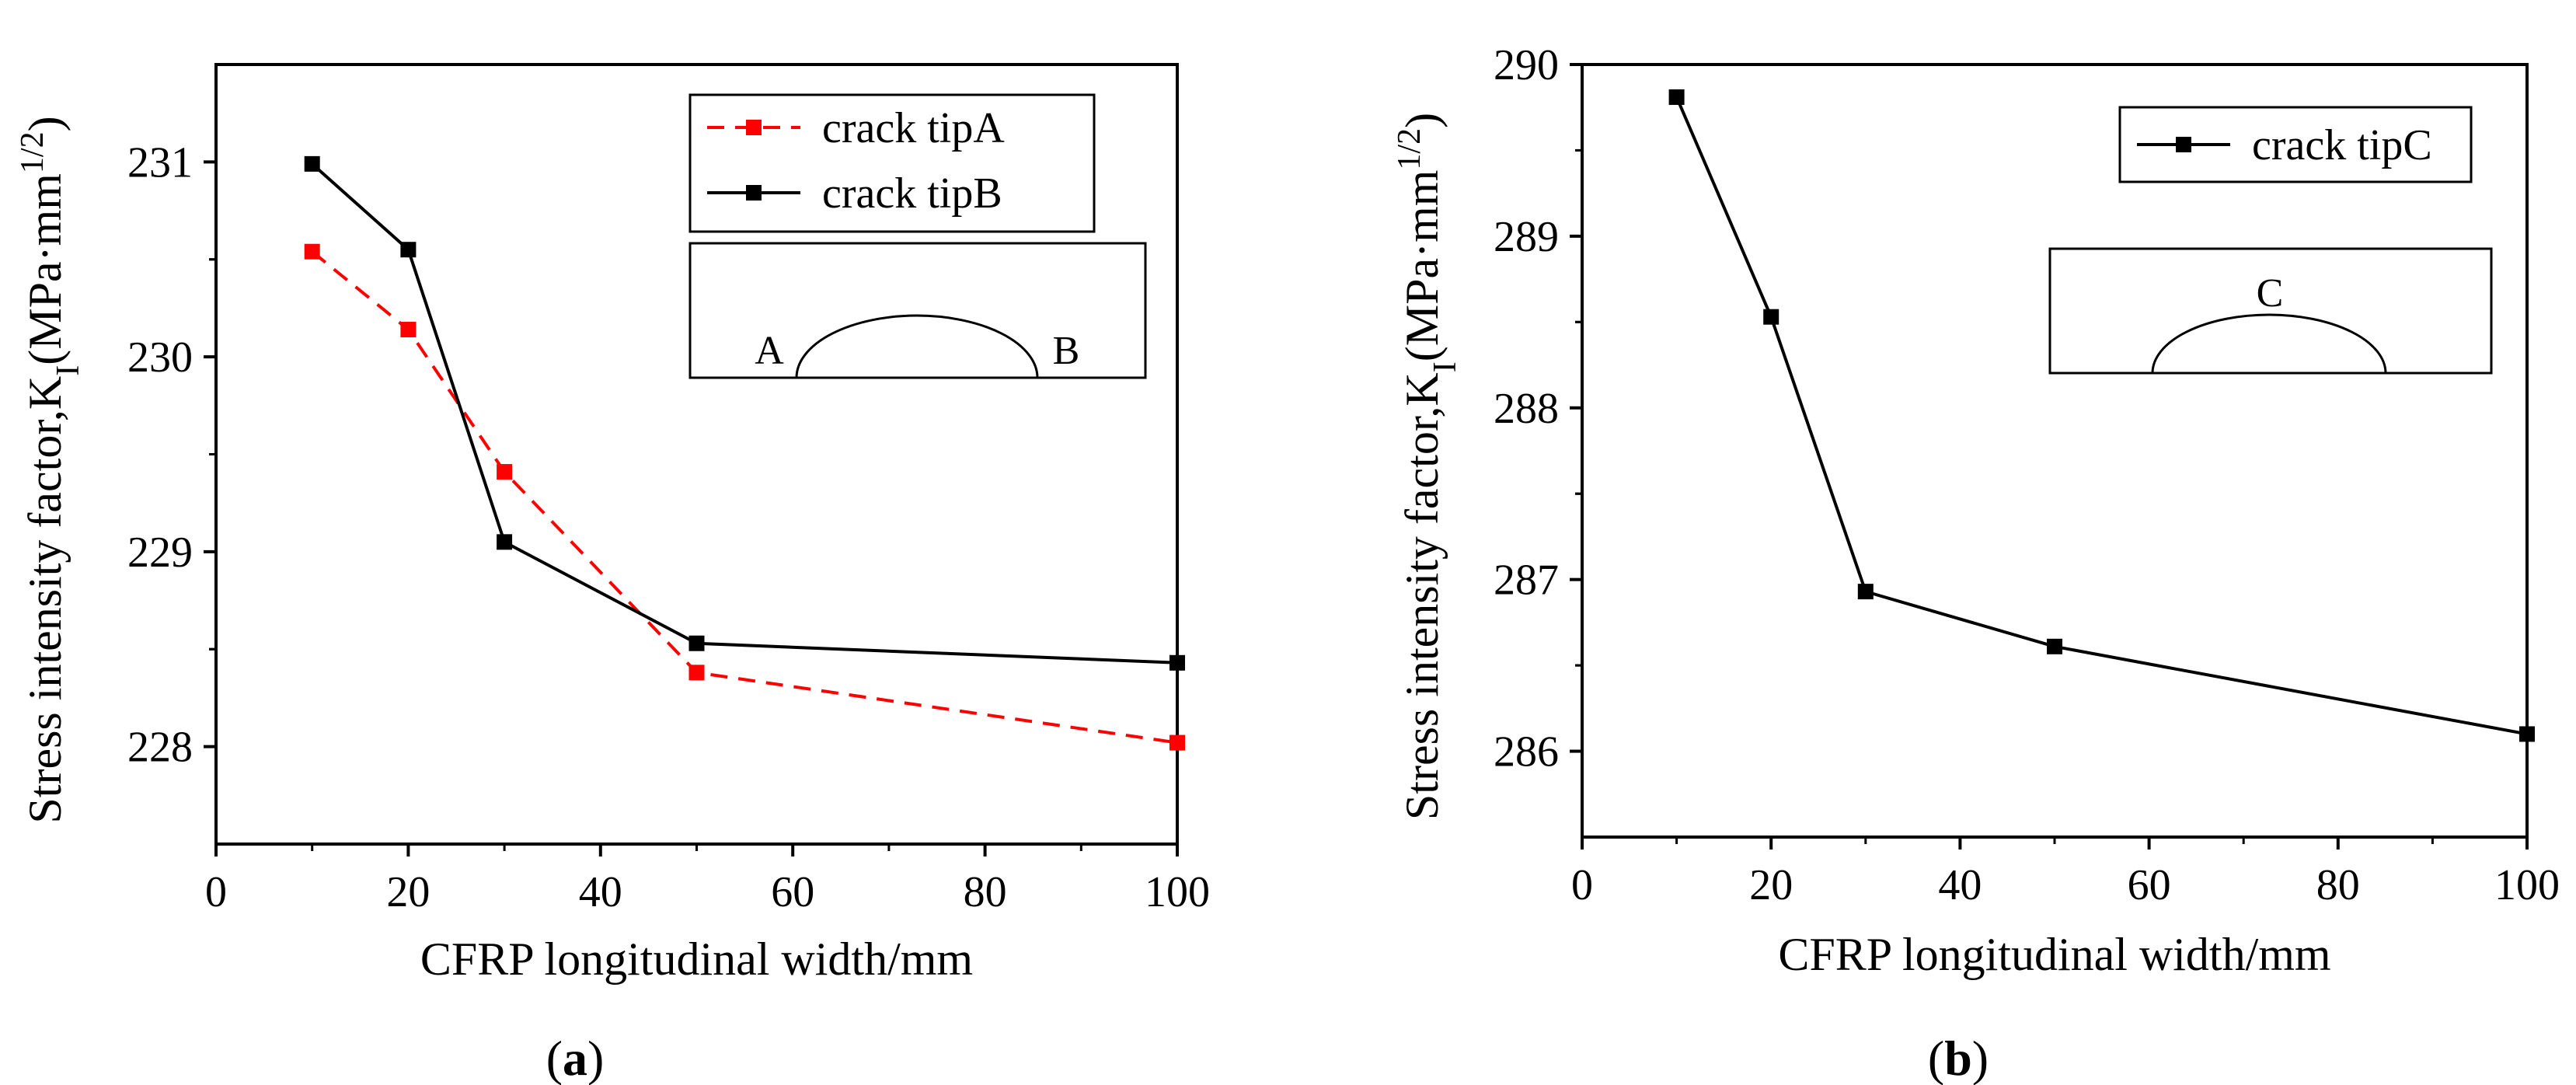  Describe the element at coordinates (2270, 293) in the screenshot. I see `inset-label: C` at that location.